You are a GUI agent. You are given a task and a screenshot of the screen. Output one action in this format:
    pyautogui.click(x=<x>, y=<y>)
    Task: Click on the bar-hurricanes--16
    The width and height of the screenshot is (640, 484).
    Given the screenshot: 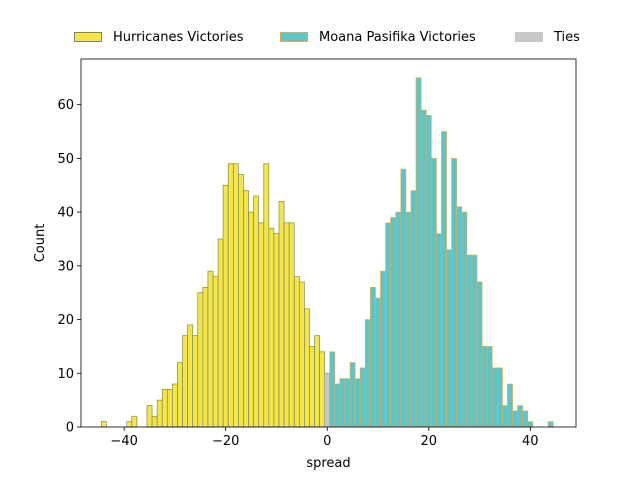 What is the action you would take?
    pyautogui.click(x=246, y=309)
    